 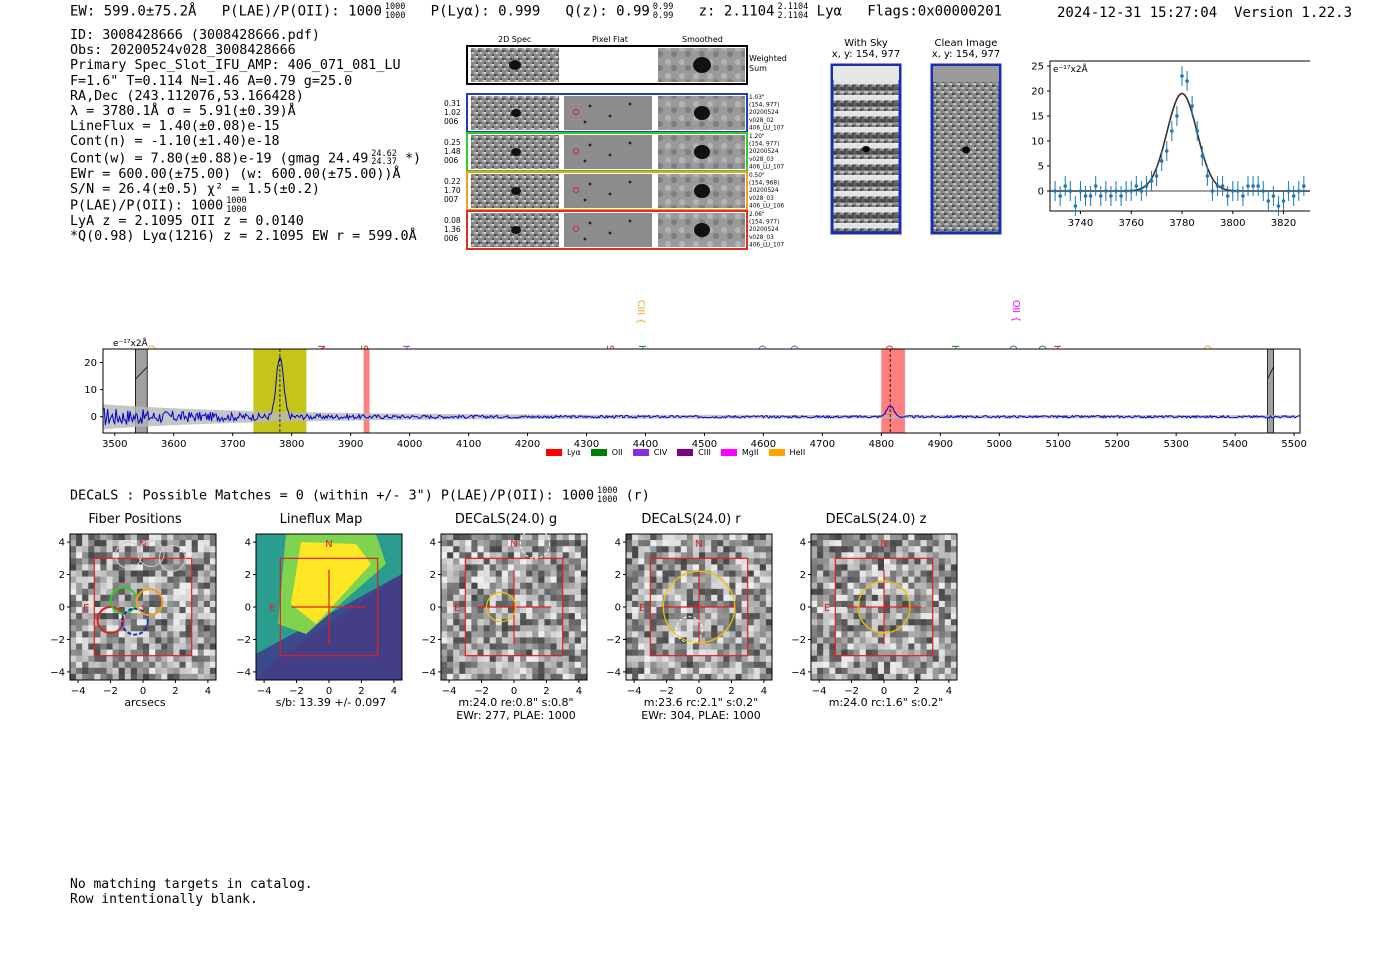 I want to click on source-ellipse, so click(x=501, y=607).